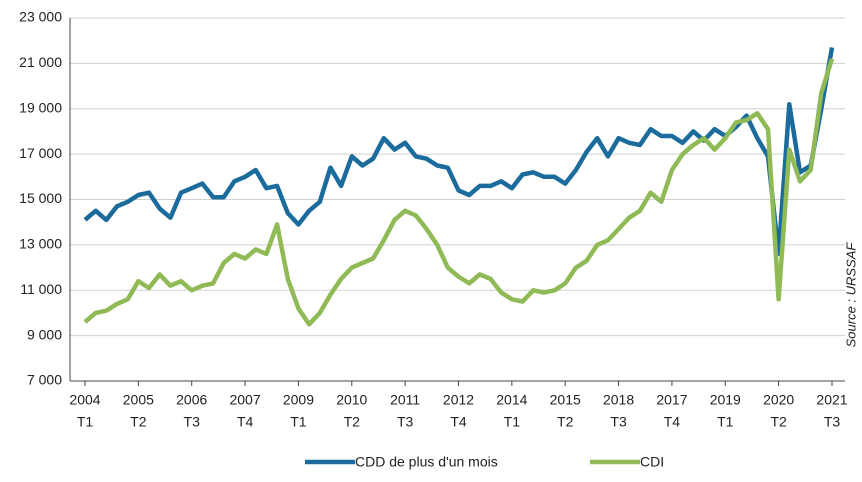 The image size is (862, 482). What do you see at coordinates (40, 153) in the screenshot?
I see `y-tick-label: 17 000` at bounding box center [40, 153].